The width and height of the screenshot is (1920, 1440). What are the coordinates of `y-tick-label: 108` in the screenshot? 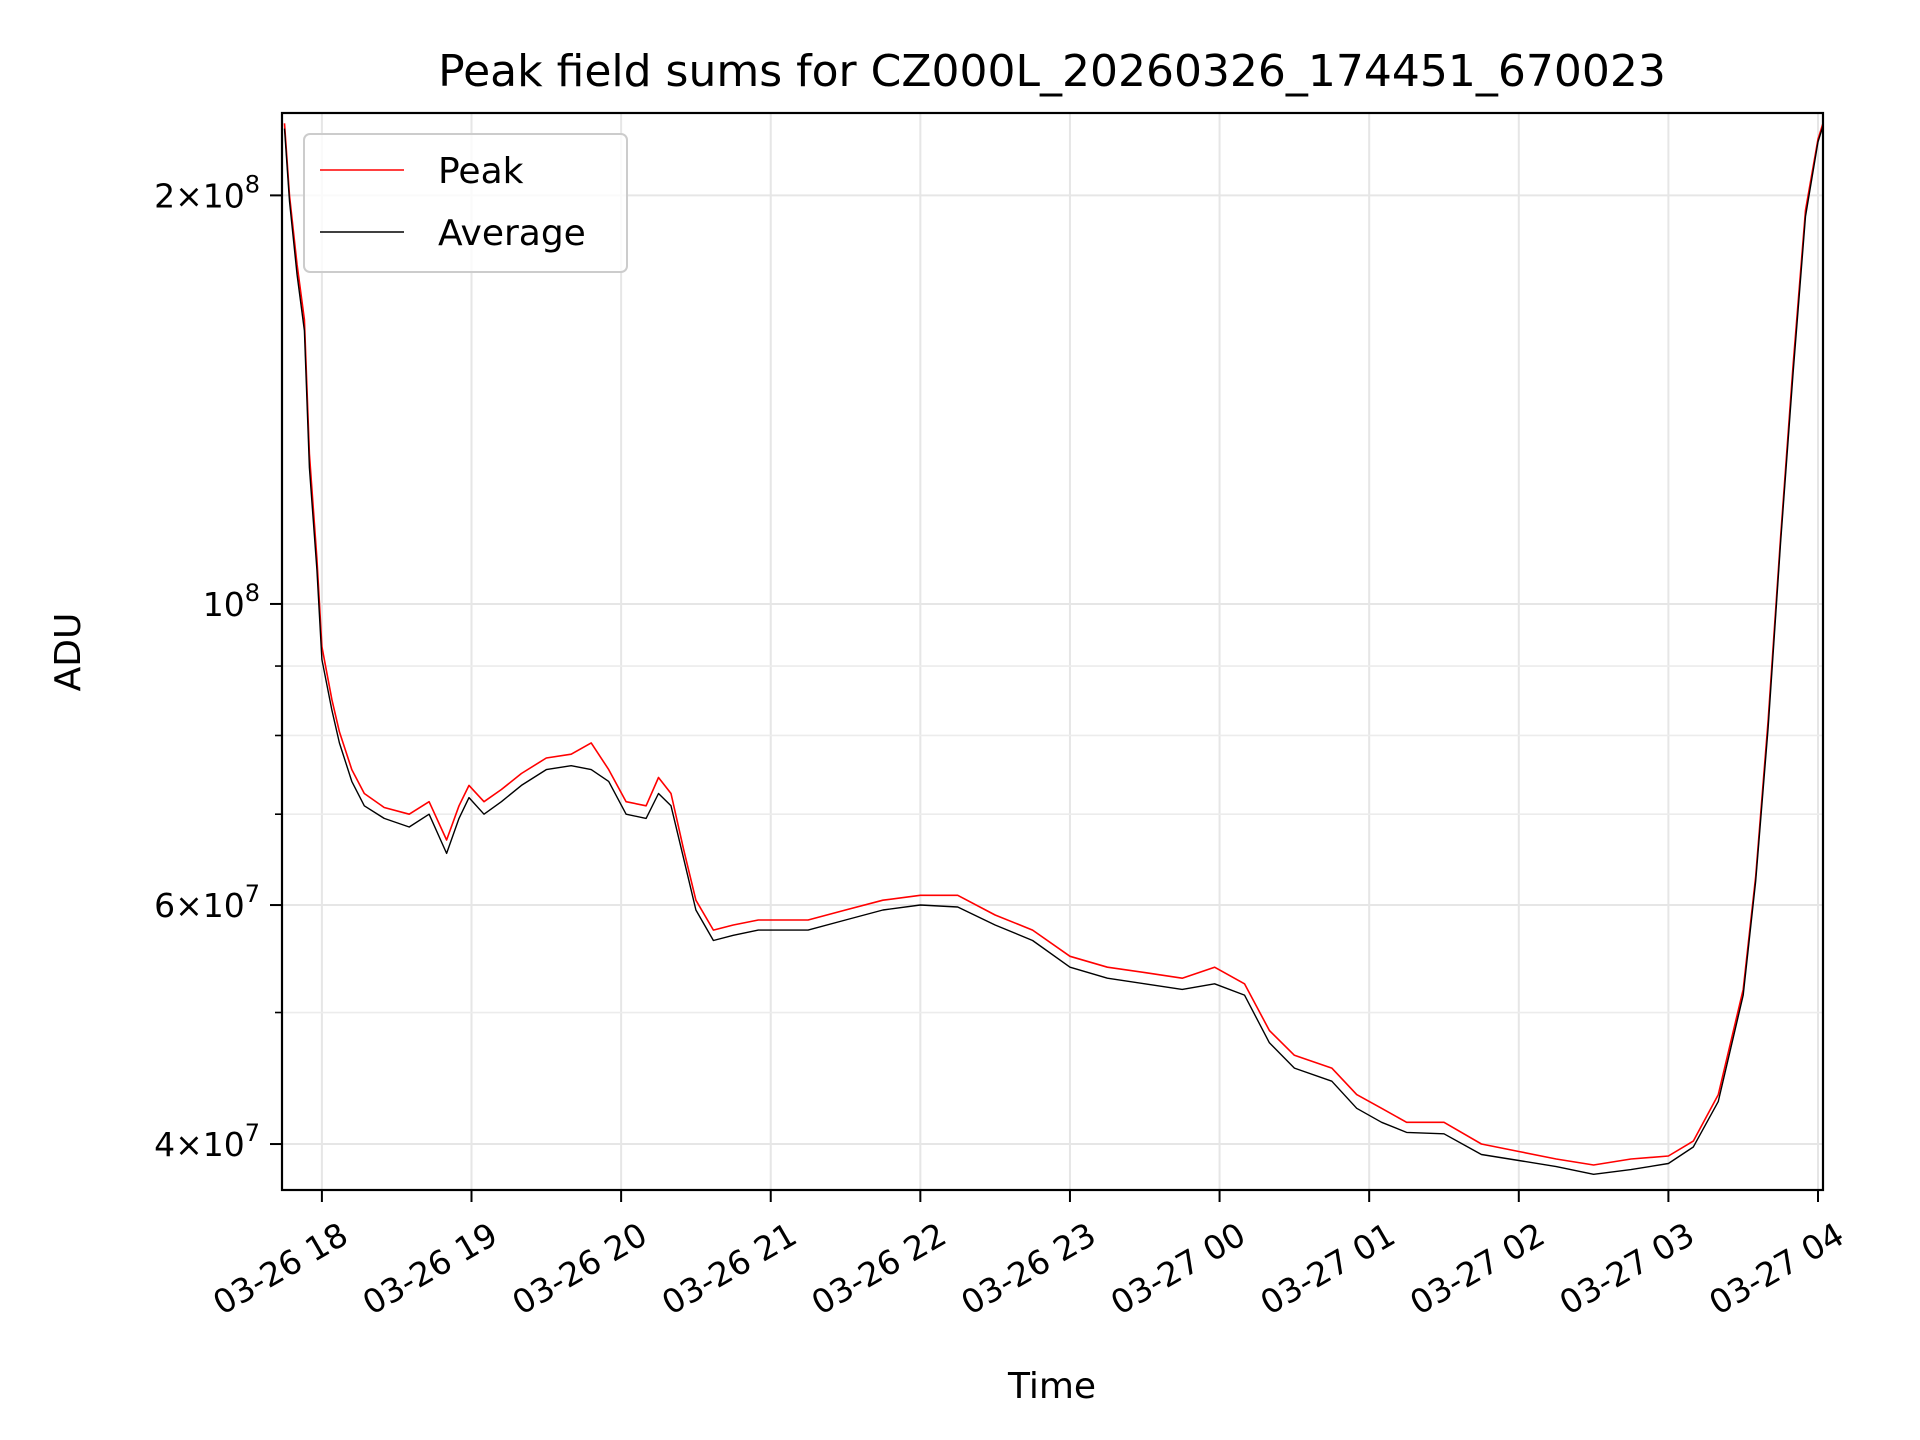 It's located at (231, 601).